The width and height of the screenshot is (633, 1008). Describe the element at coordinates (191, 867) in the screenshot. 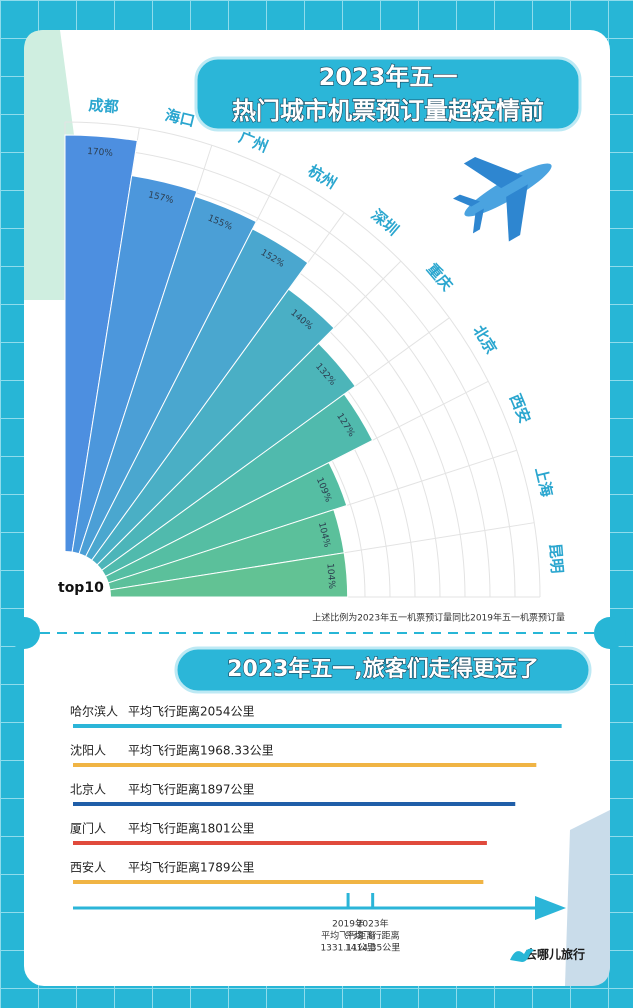

I see `value-label: 平均飞行距离1789公里` at that location.